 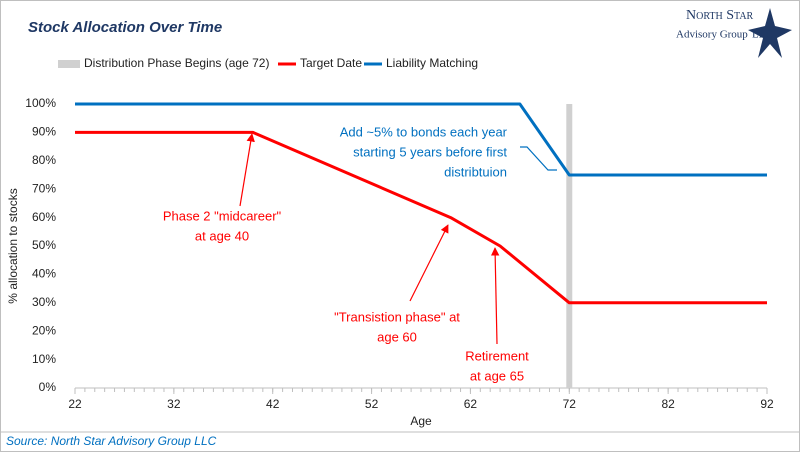 I want to click on x-axis-label: Age, so click(x=421, y=421).